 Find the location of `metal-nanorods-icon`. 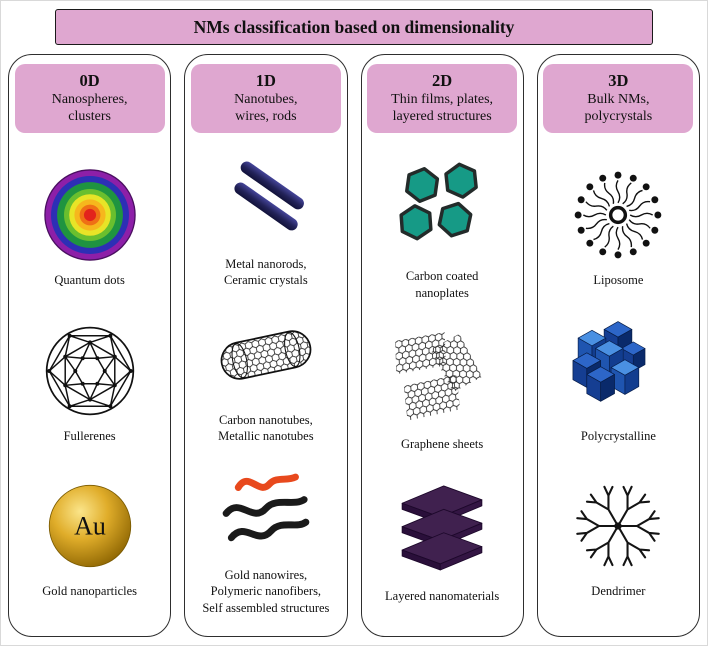

metal-nanorods-icon is located at coordinates (266, 199).